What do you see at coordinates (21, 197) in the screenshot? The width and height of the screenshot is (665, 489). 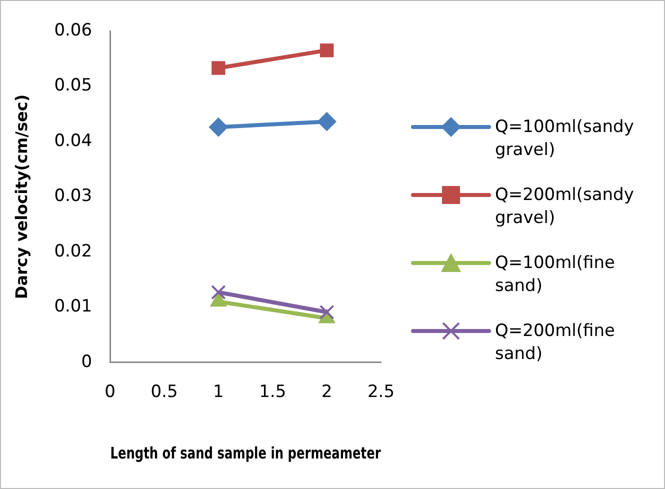 I see `y-axis-title: Darcy velocity(cm/sec)` at bounding box center [21, 197].